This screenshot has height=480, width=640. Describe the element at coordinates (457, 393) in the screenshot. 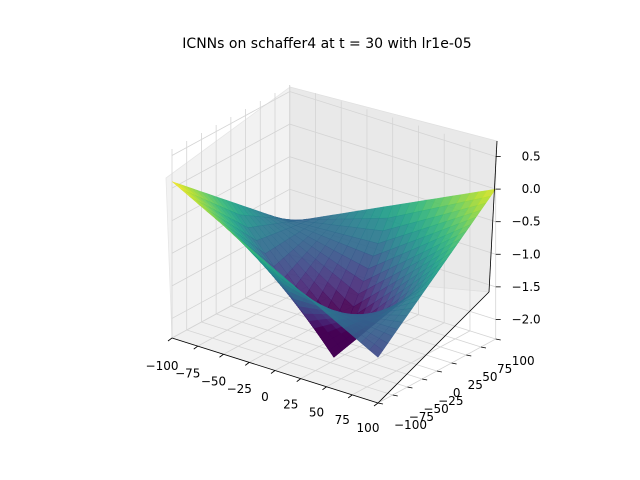

I see `y-tick-label: 0` at that location.